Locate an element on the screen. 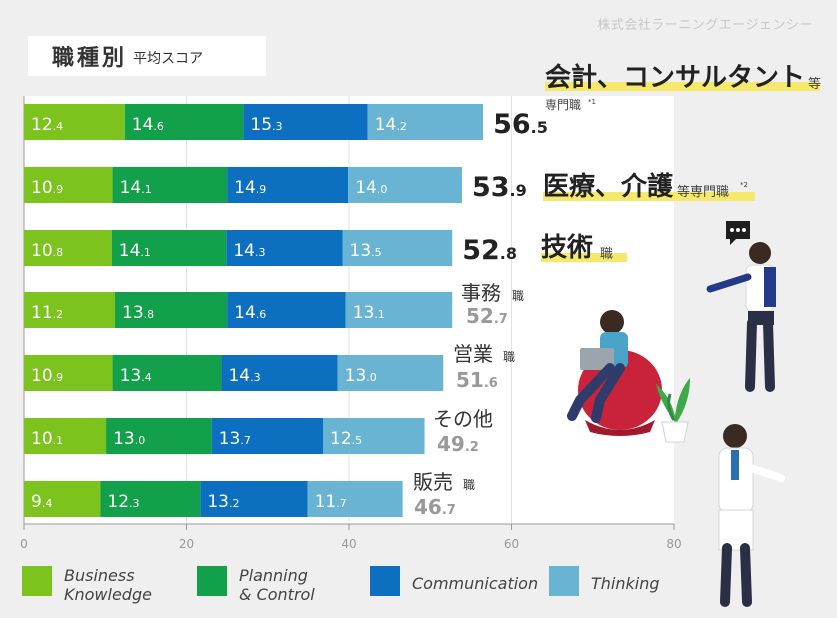  total-score-label: 49.2 is located at coordinates (458, 444).